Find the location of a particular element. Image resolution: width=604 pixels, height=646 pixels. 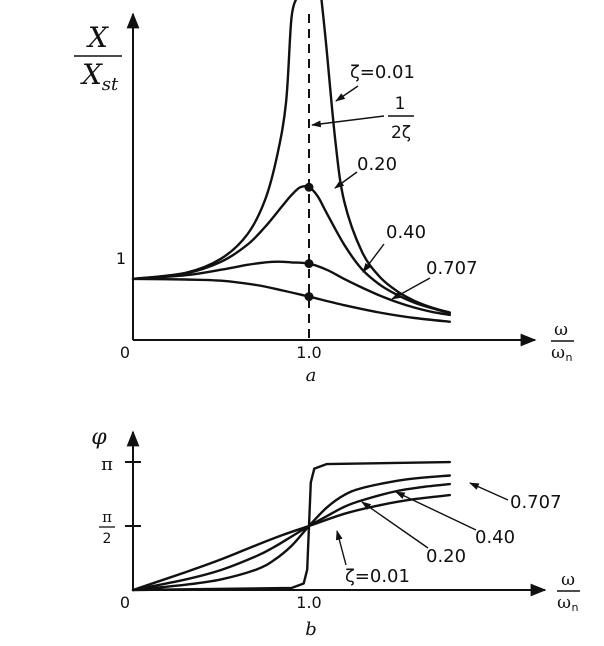

marked-point-zeta-0.707 is located at coordinates (309, 297).